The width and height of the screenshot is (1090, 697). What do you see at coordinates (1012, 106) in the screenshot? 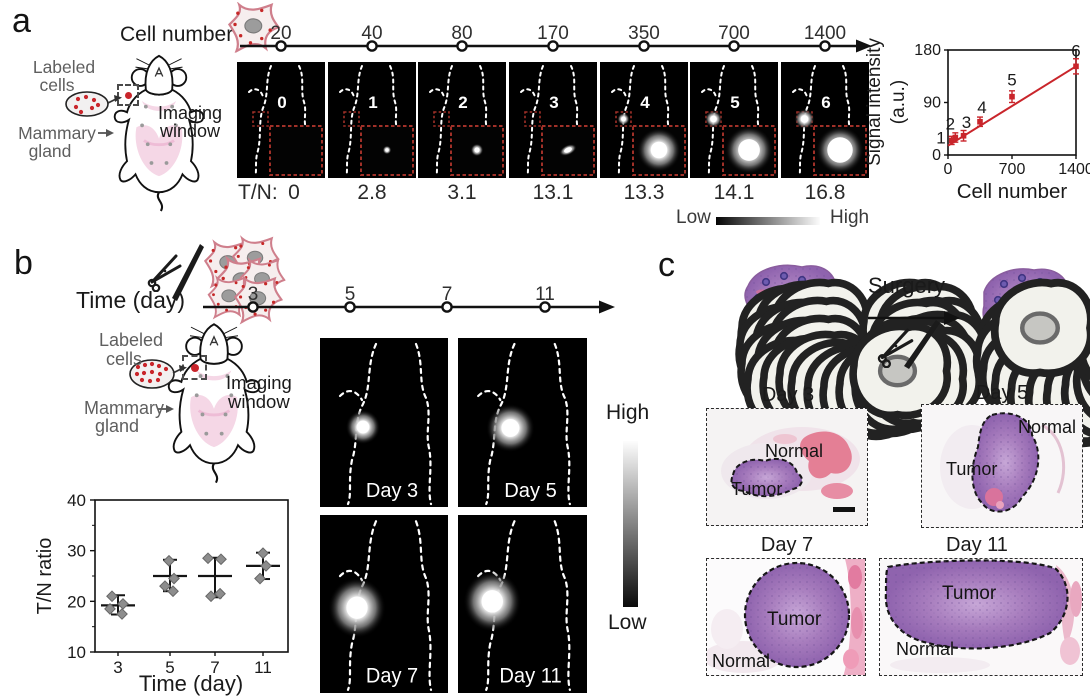
I see `fit-line` at bounding box center [1012, 106].